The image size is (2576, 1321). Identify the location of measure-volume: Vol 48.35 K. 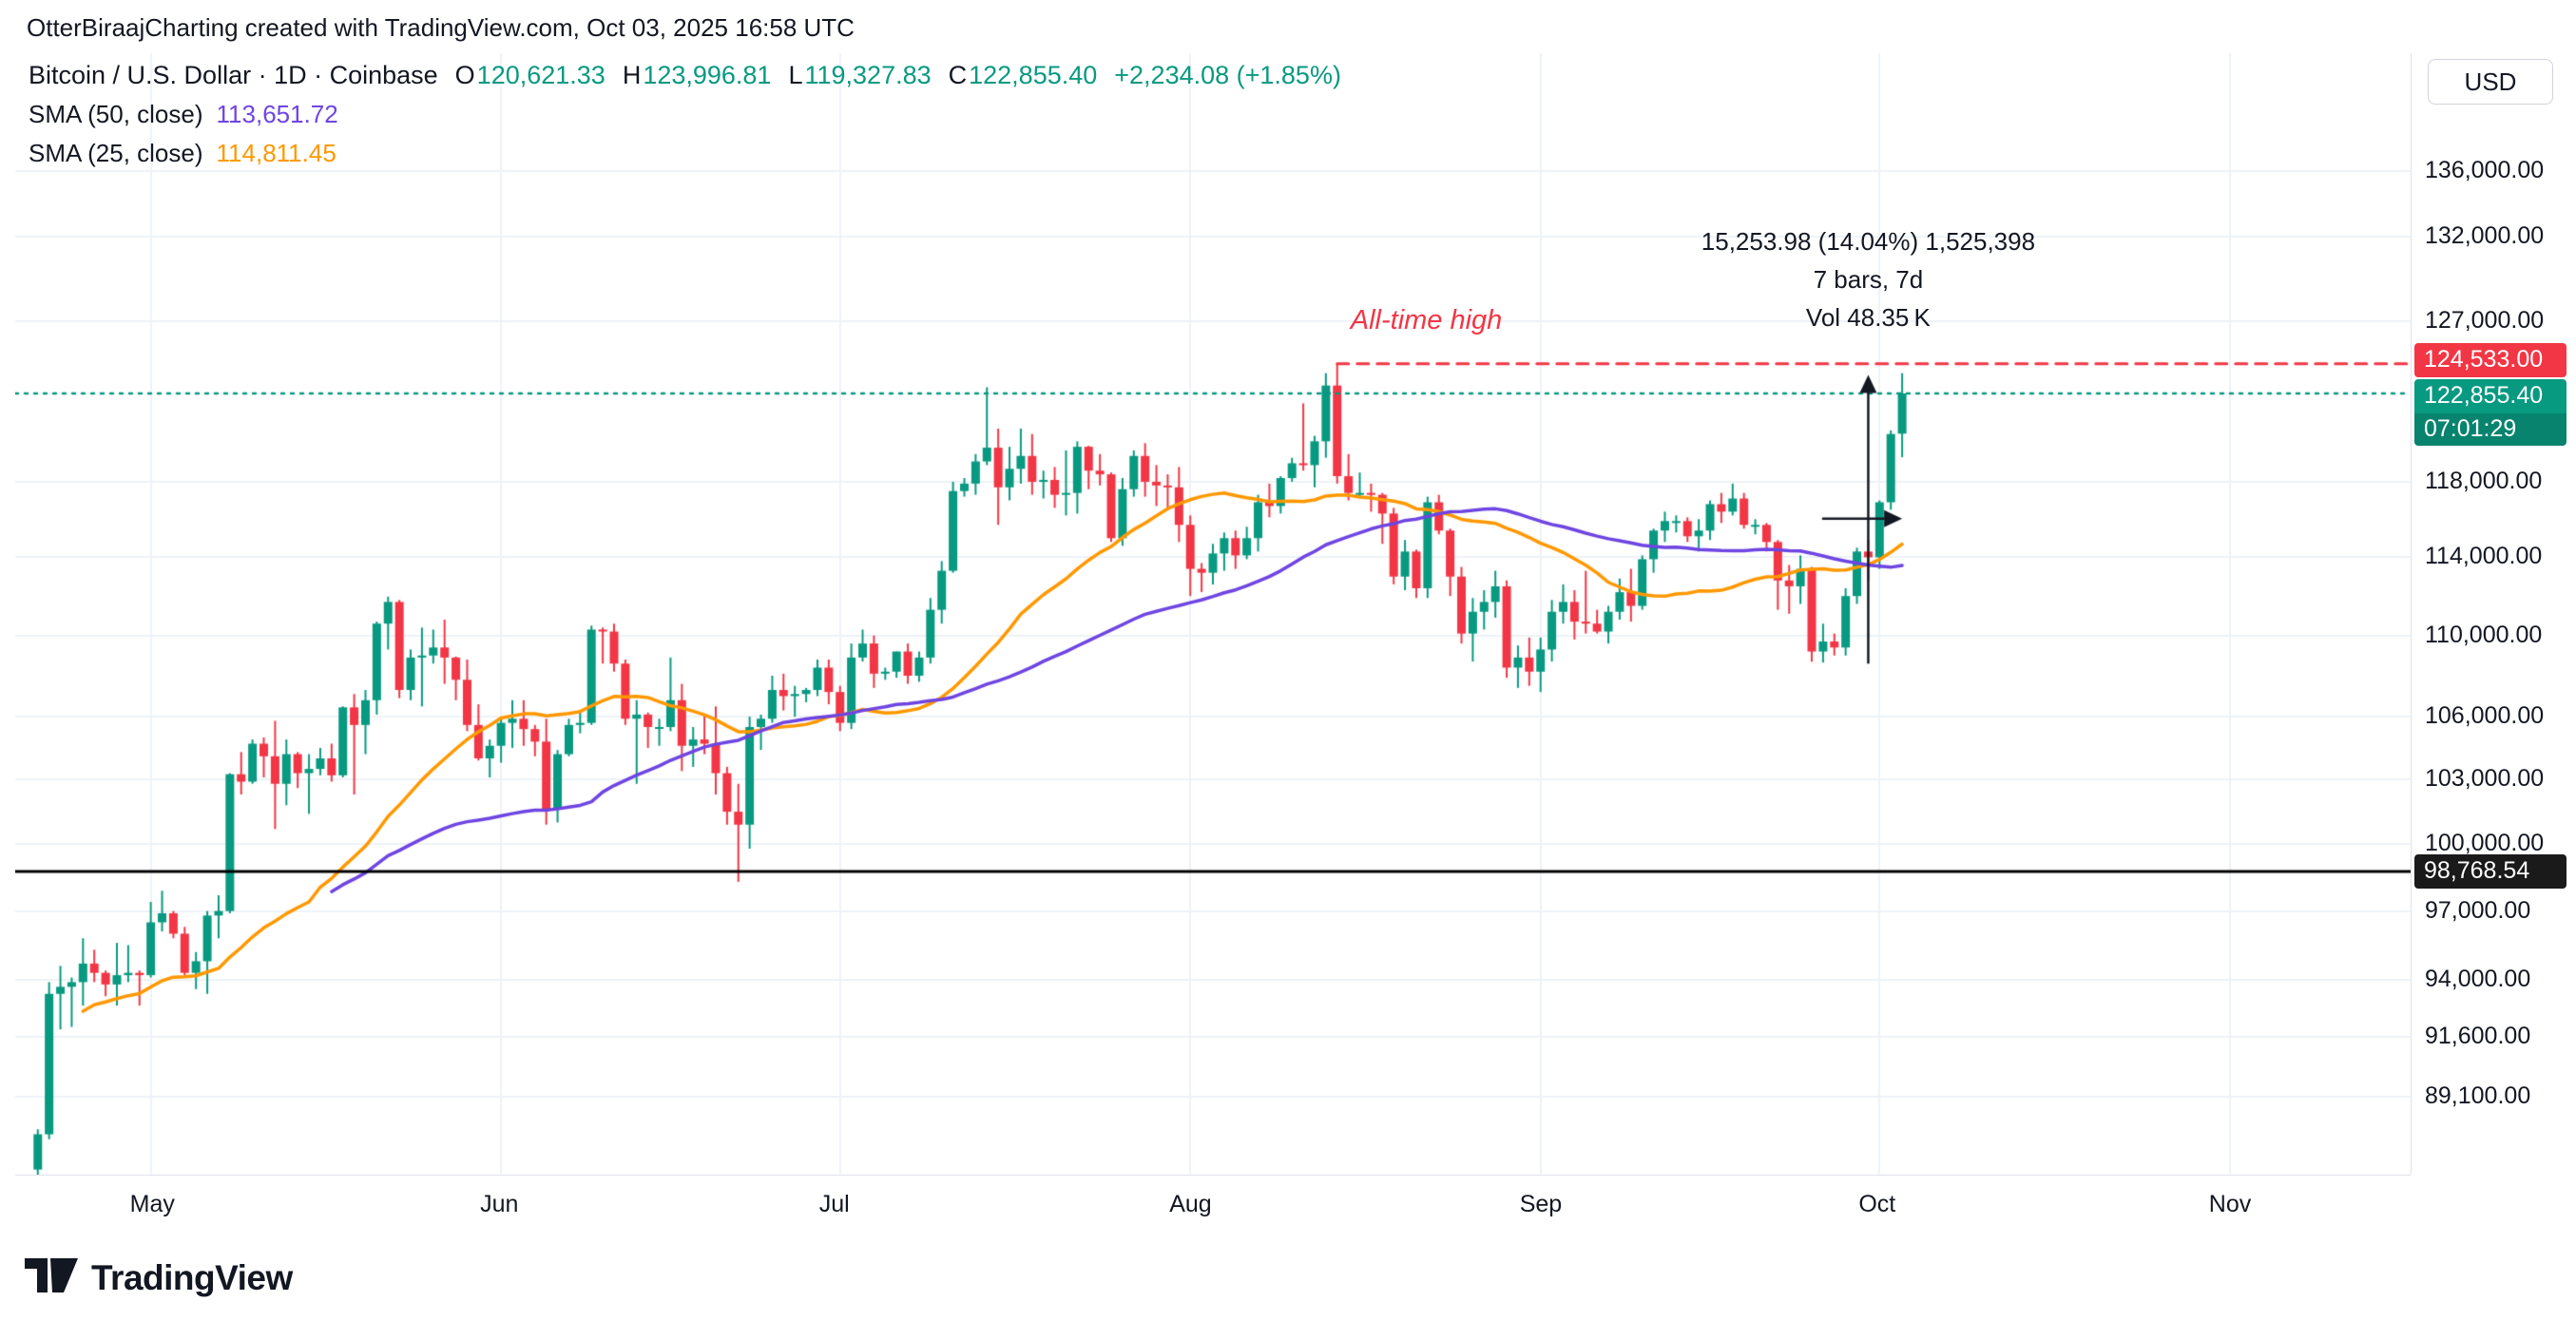
(1868, 318).